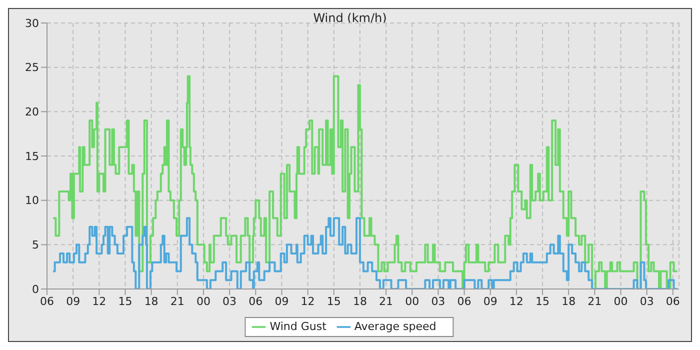 The height and width of the screenshot is (350, 700). Describe the element at coordinates (32, 112) in the screenshot. I see `y-tick-label: 20` at that location.